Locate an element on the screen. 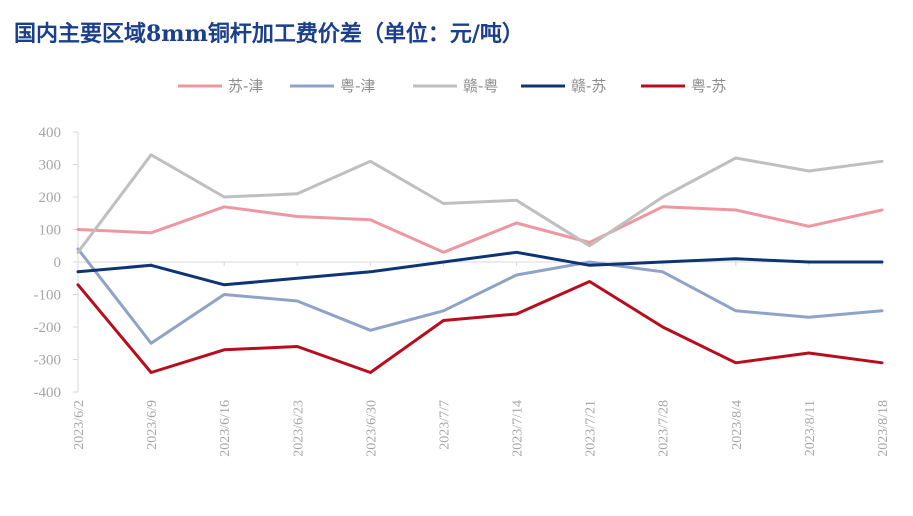 This screenshot has height=516, width=913. legend-label: 粤-津 is located at coordinates (357, 86).